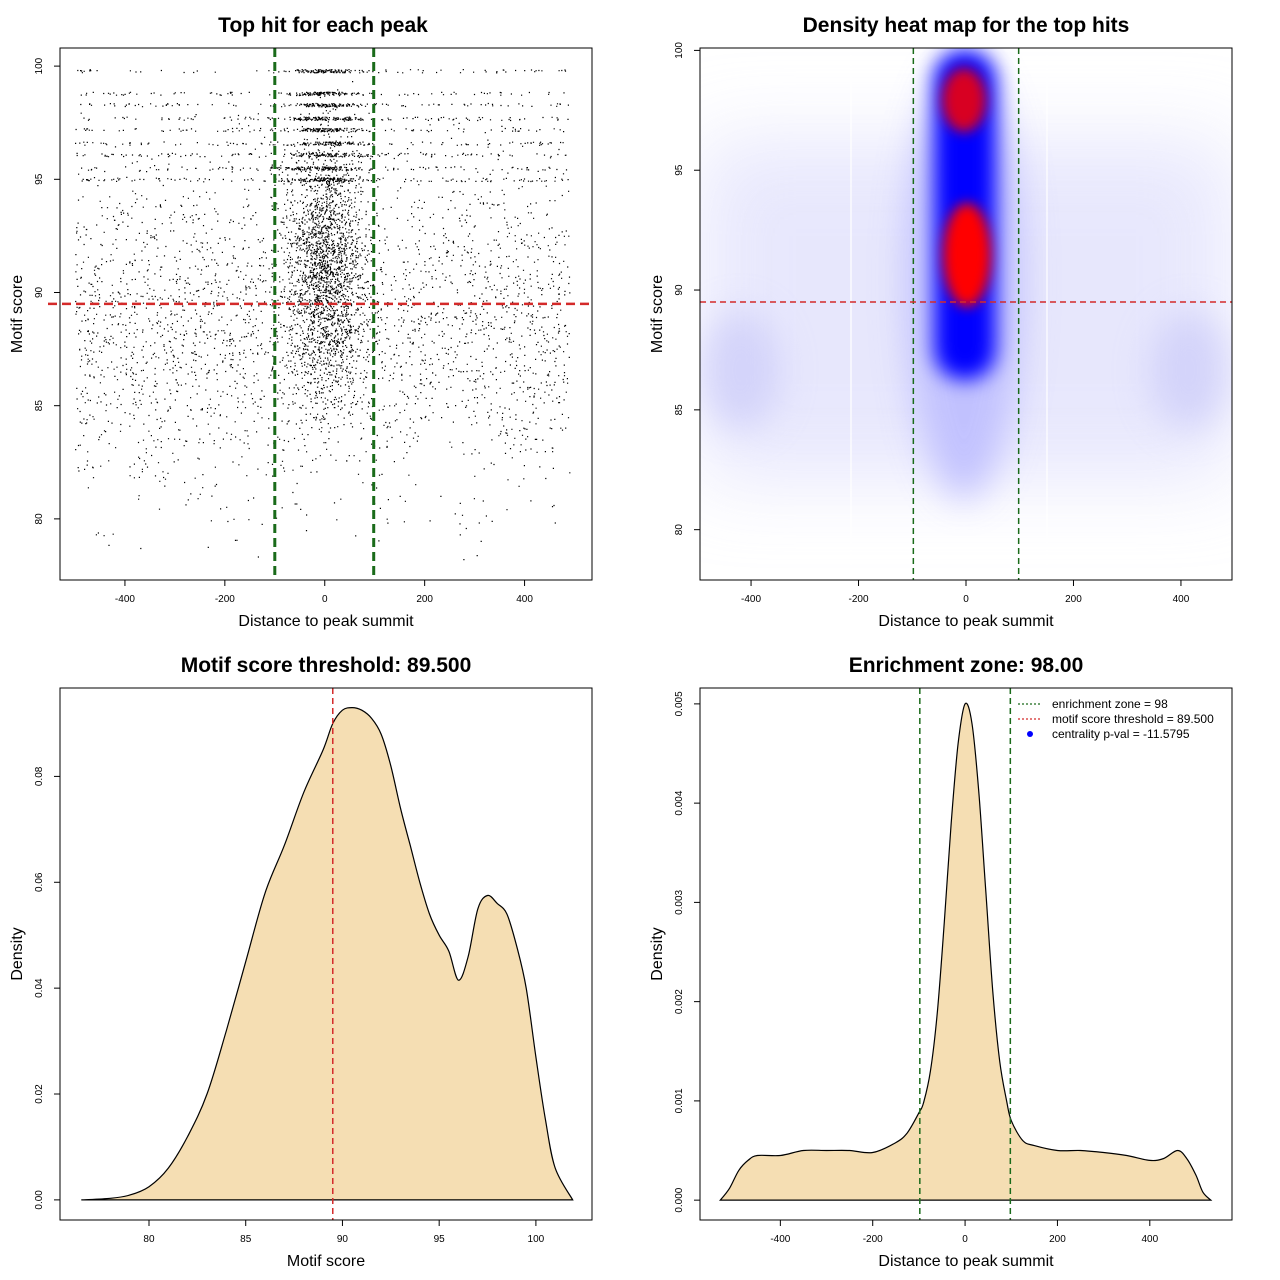  I want to click on scatter-title: Top hit for each peak, so click(323, 25).